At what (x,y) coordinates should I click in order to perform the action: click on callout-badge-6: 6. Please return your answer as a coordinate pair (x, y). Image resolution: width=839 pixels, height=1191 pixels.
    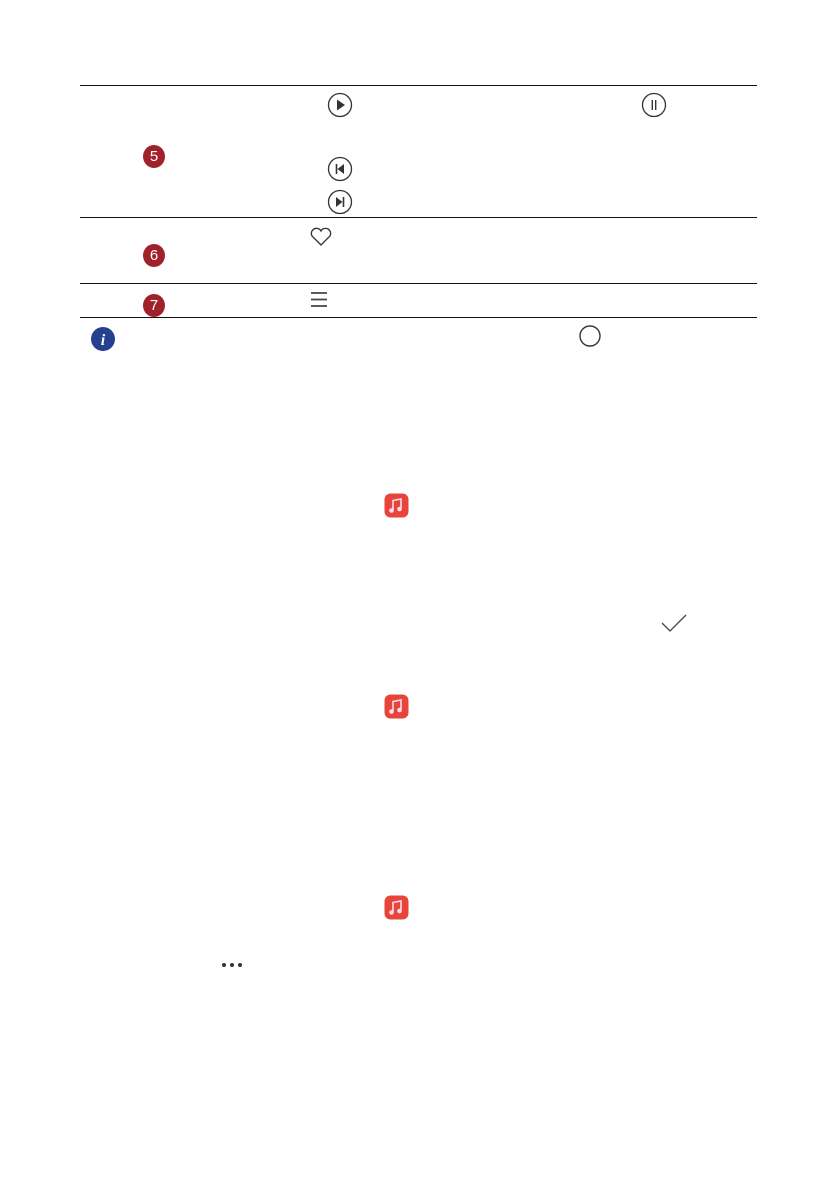
    Looking at the image, I should click on (154, 255).